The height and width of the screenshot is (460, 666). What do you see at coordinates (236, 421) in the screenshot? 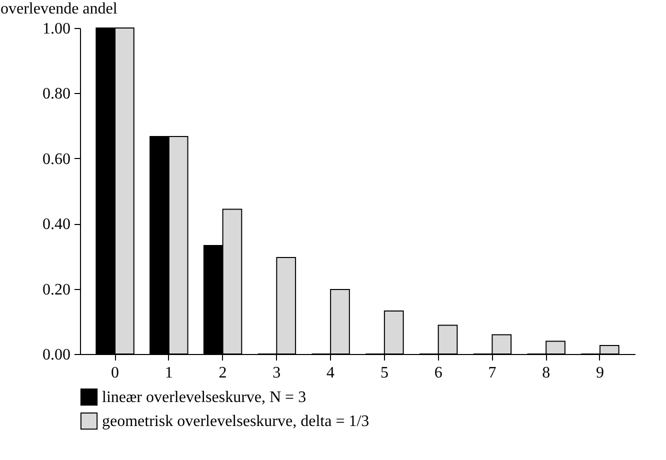
I see `legend-label: geometrisk overlevelseskurve, delta = 1/3` at bounding box center [236, 421].